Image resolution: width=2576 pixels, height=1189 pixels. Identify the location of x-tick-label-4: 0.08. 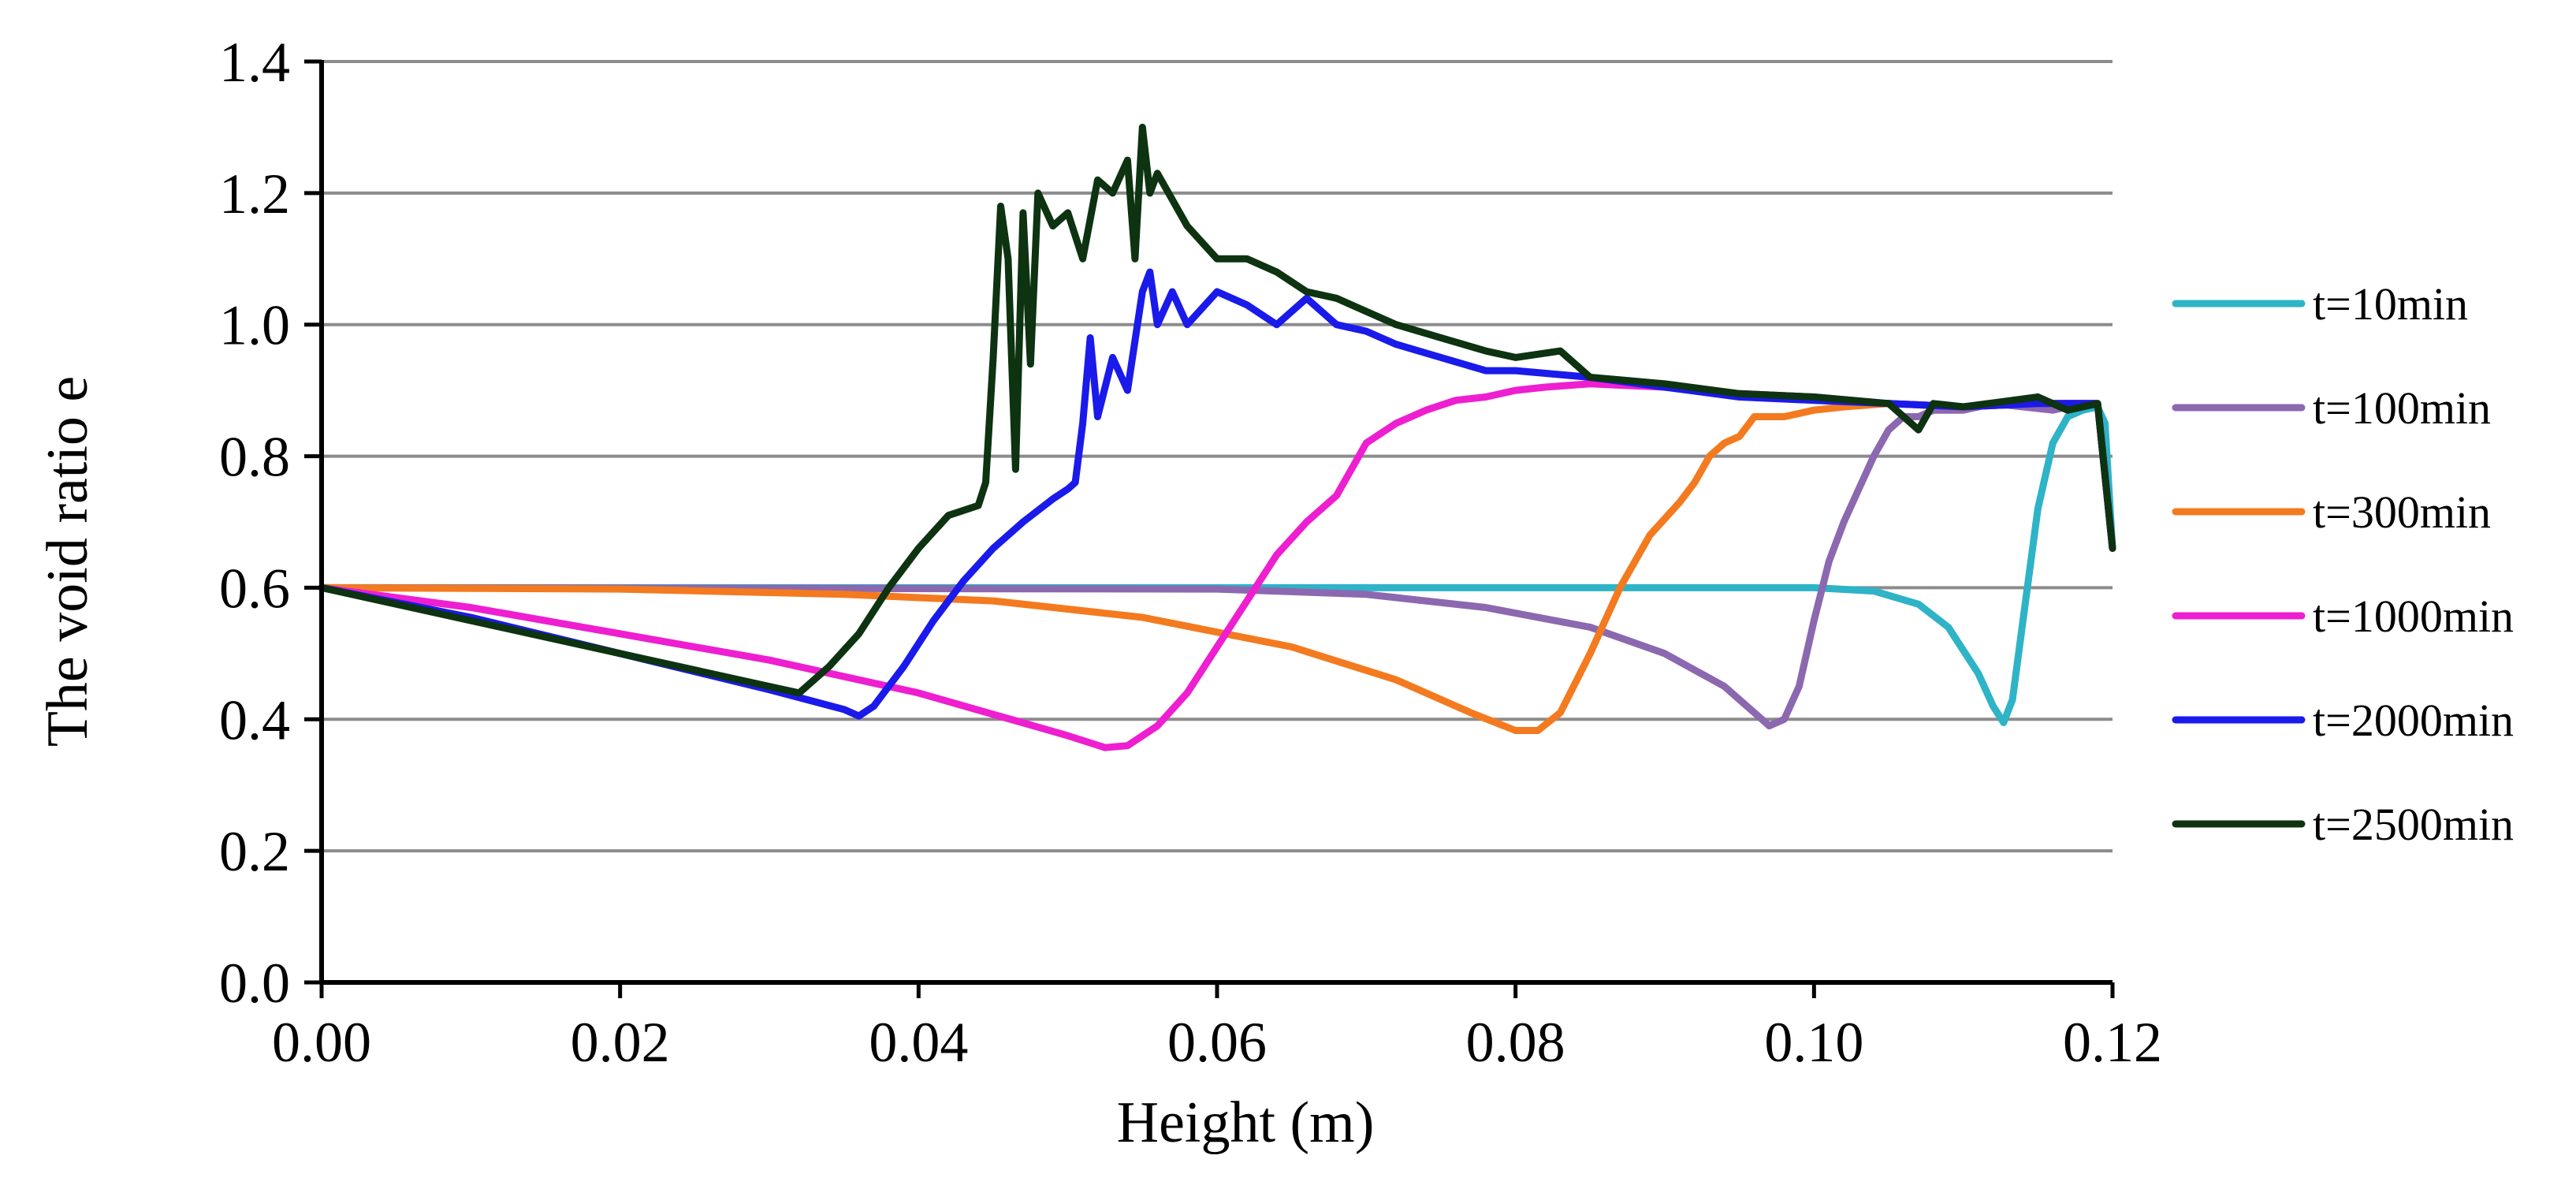
(1515, 1042).